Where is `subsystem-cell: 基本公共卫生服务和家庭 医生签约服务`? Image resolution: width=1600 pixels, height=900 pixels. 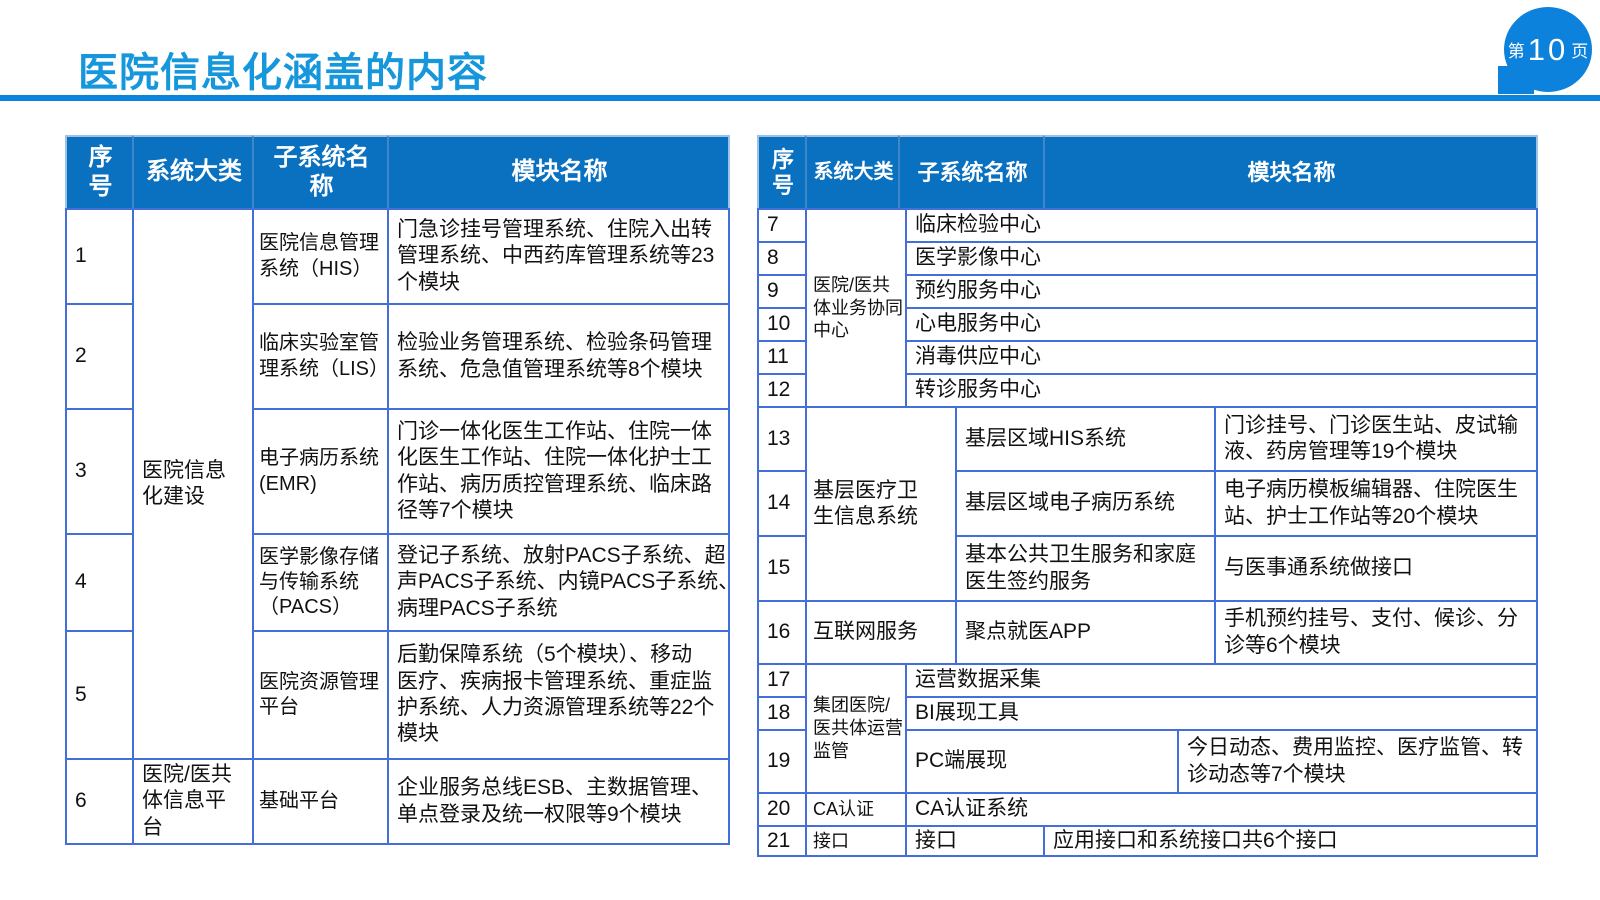
subsystem-cell: 基本公共卫生服务和家庭 医生签约服务 is located at coordinates (1084, 567).